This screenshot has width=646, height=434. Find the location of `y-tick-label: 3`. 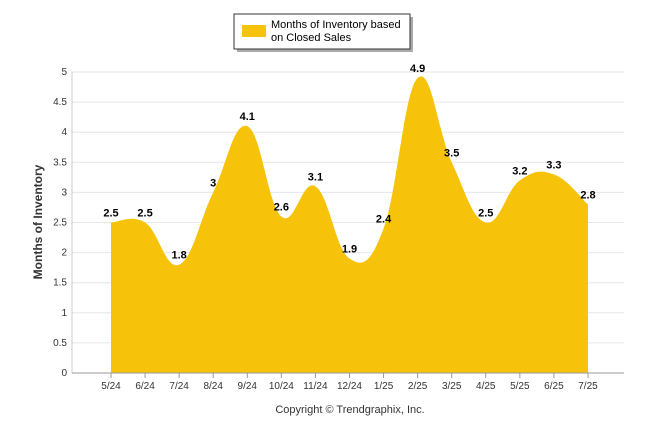

y-tick-label: 3 is located at coordinates (64, 192).